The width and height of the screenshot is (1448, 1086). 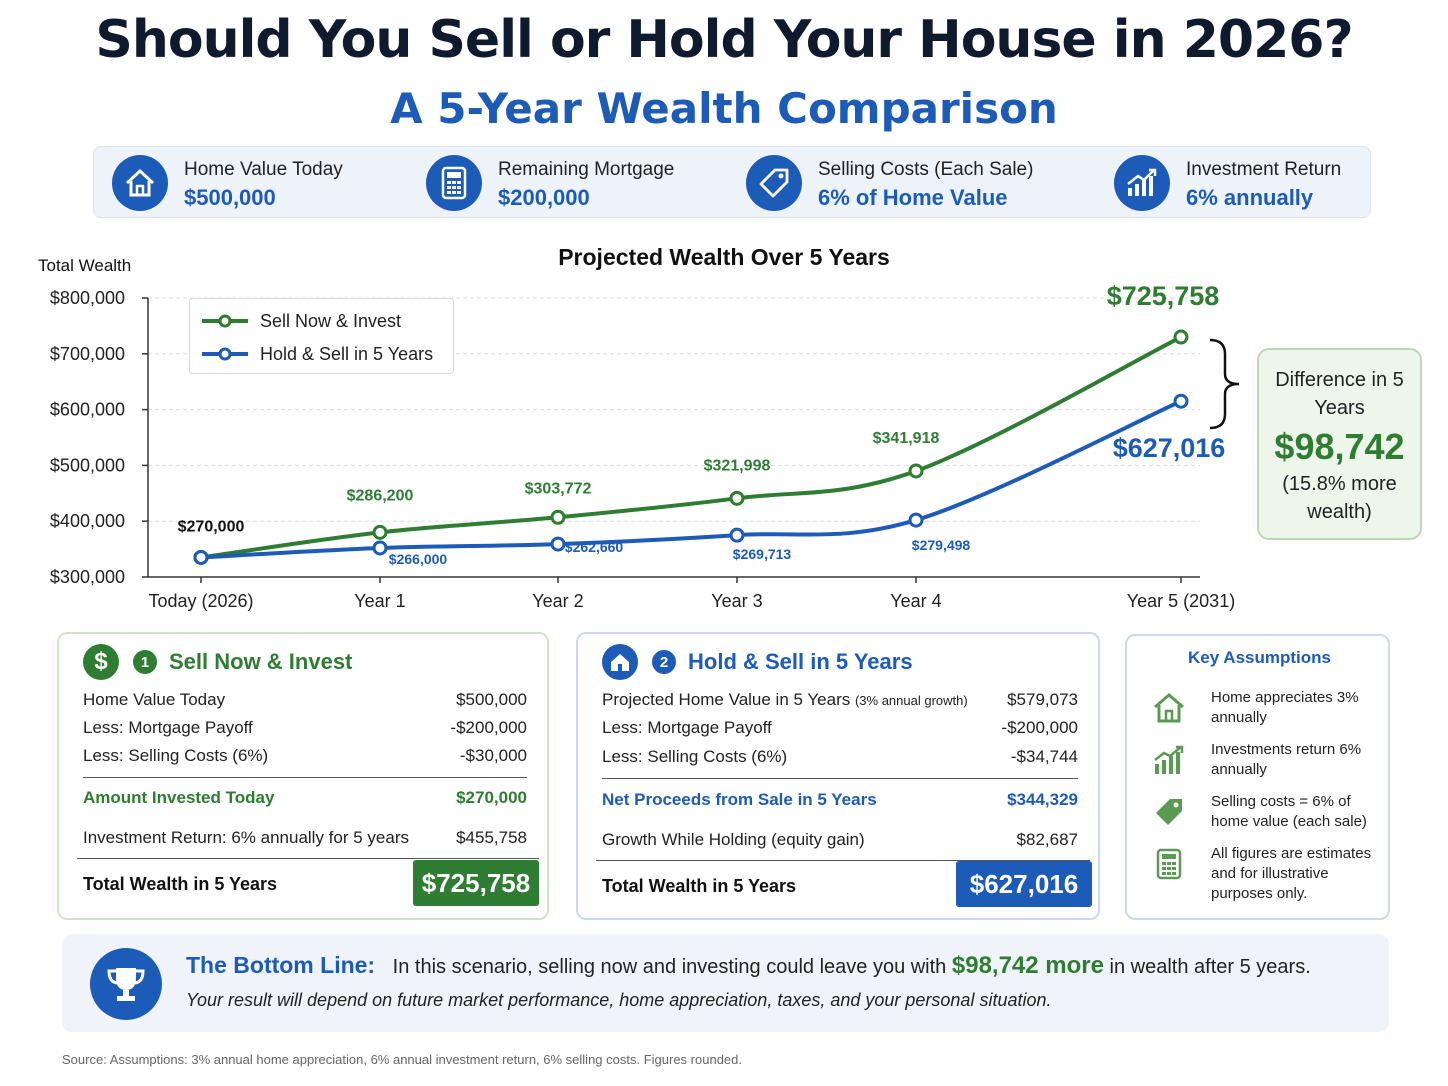 What do you see at coordinates (915, 601) in the screenshot?
I see `x-tick-label: Year 4` at bounding box center [915, 601].